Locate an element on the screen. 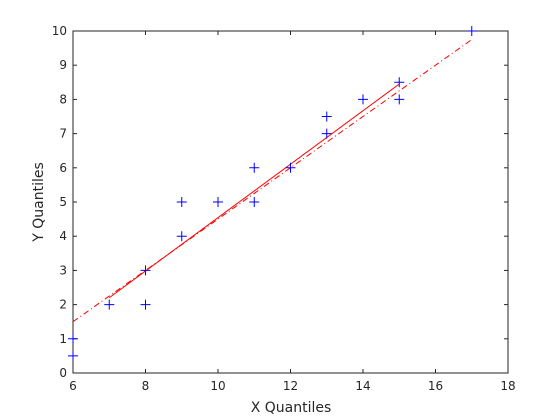  y-axis-title: Y Quantiles is located at coordinates (39, 202).